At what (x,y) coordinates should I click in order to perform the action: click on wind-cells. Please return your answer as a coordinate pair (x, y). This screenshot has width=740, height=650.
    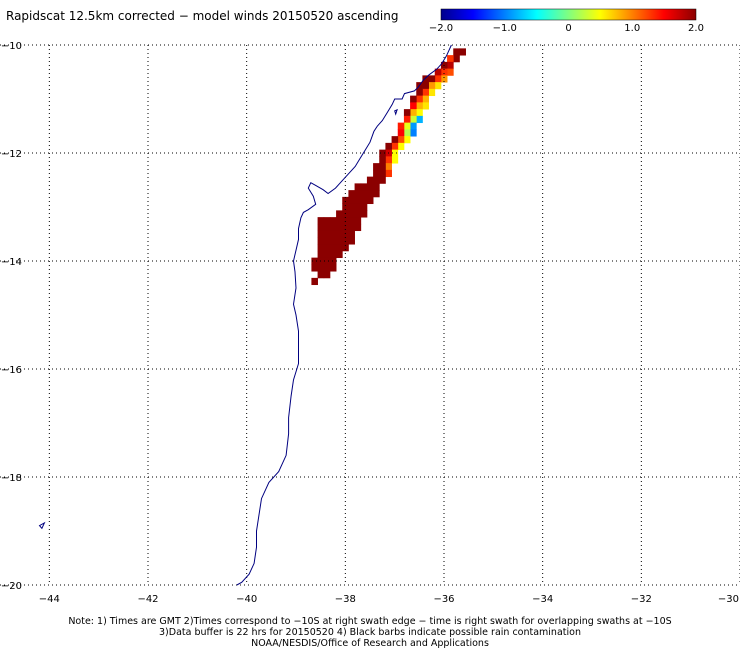
    Looking at the image, I should click on (388, 167).